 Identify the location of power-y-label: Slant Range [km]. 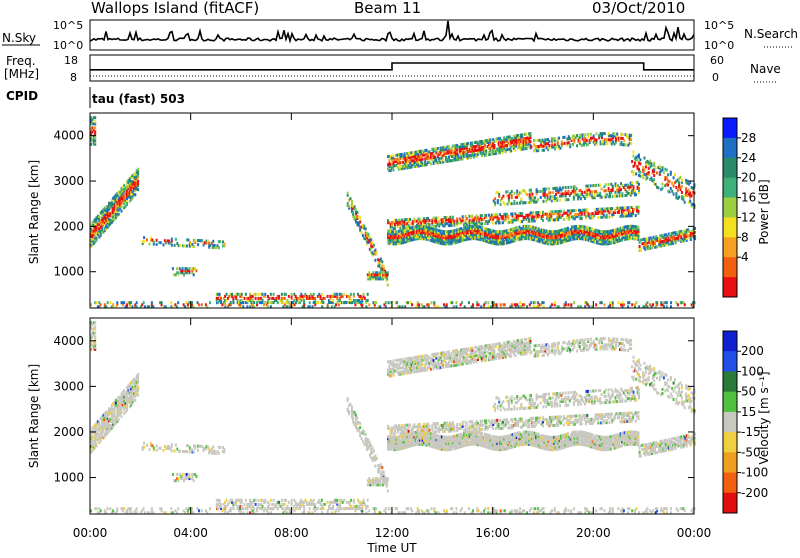
(34, 212).